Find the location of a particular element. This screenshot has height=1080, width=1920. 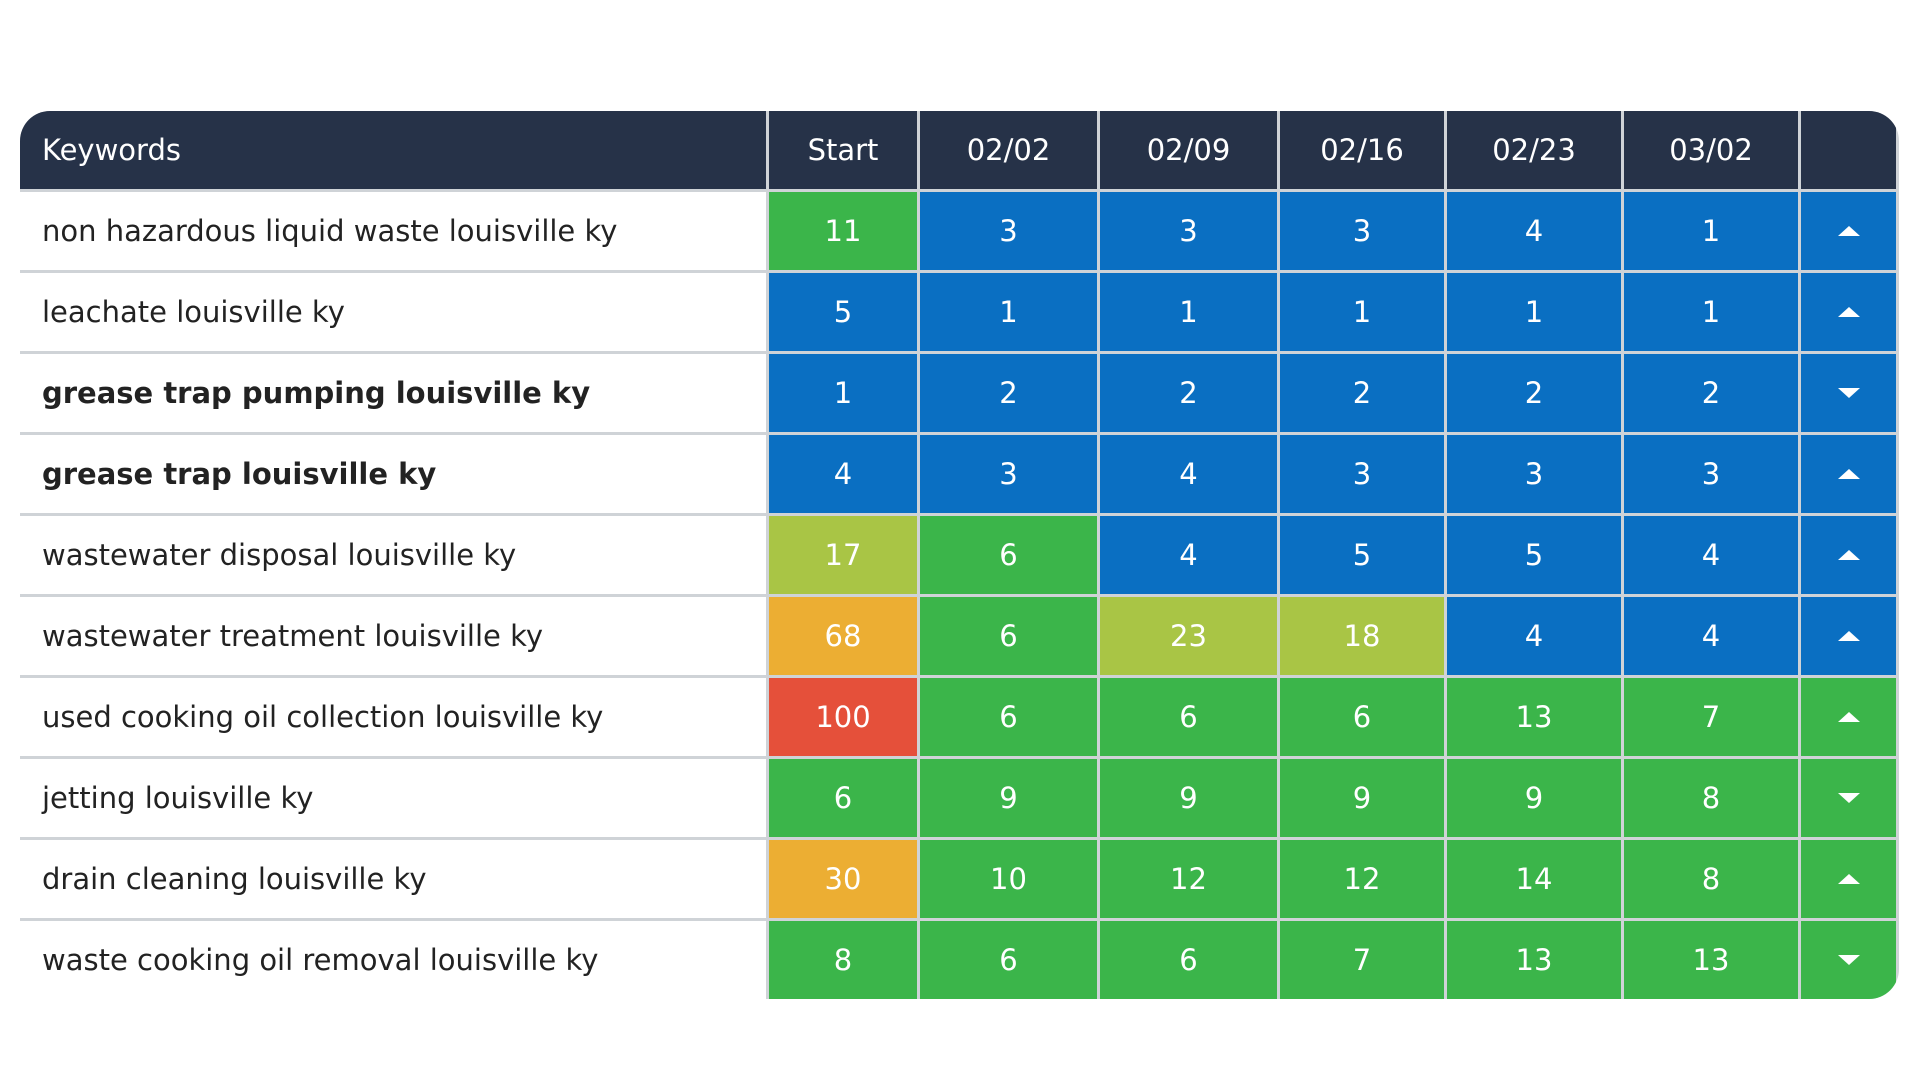

keyword: grease trap pumping louisville ky is located at coordinates (393, 393).